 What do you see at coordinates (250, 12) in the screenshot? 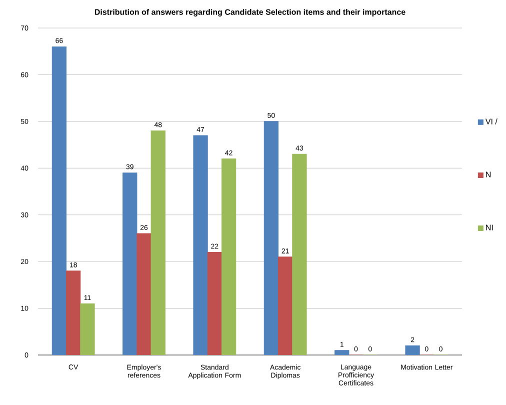
I see `chart-title: Distribution of answers regarding Candidate Selection items and their importance` at bounding box center [250, 12].